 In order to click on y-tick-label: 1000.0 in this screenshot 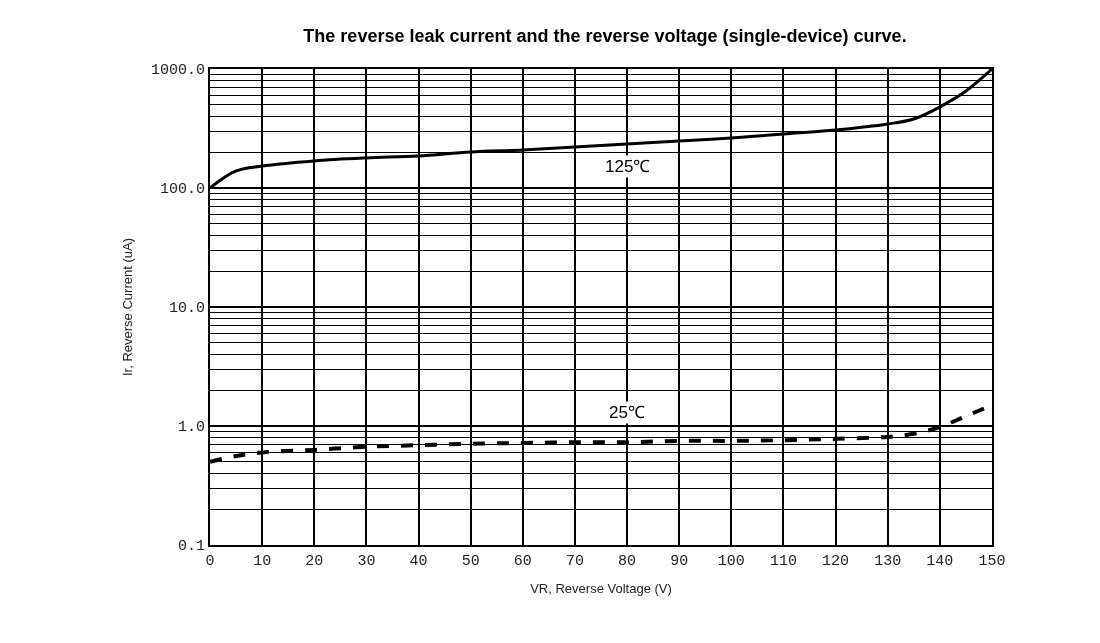, I will do `click(177, 71)`.